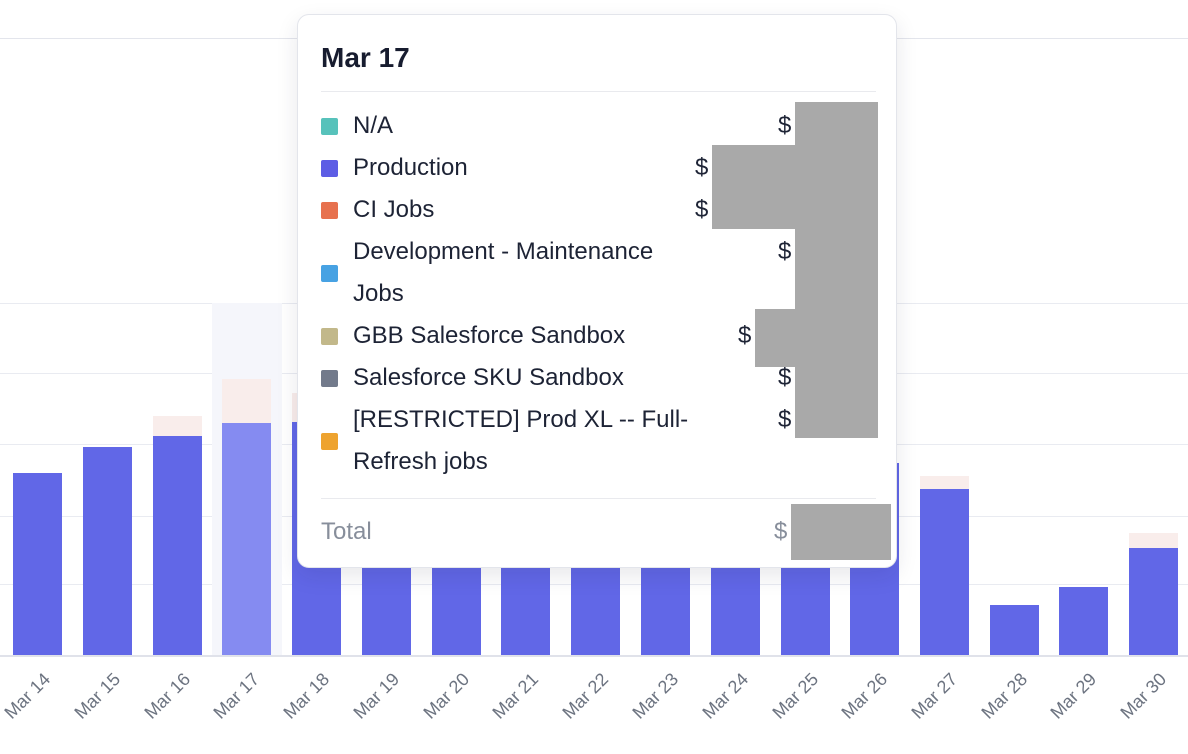 Image resolution: width=1188 pixels, height=754 pixels. Describe the element at coordinates (1073, 696) in the screenshot. I see `x-axis-label-mar-29: Mar 29` at that location.